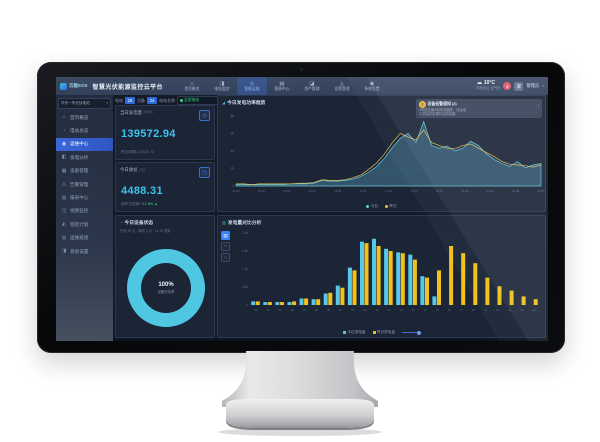 This screenshot has height=442, width=600. Describe the element at coordinates (363, 191) in the screenshot. I see `svg-text: 10:00` at that location.